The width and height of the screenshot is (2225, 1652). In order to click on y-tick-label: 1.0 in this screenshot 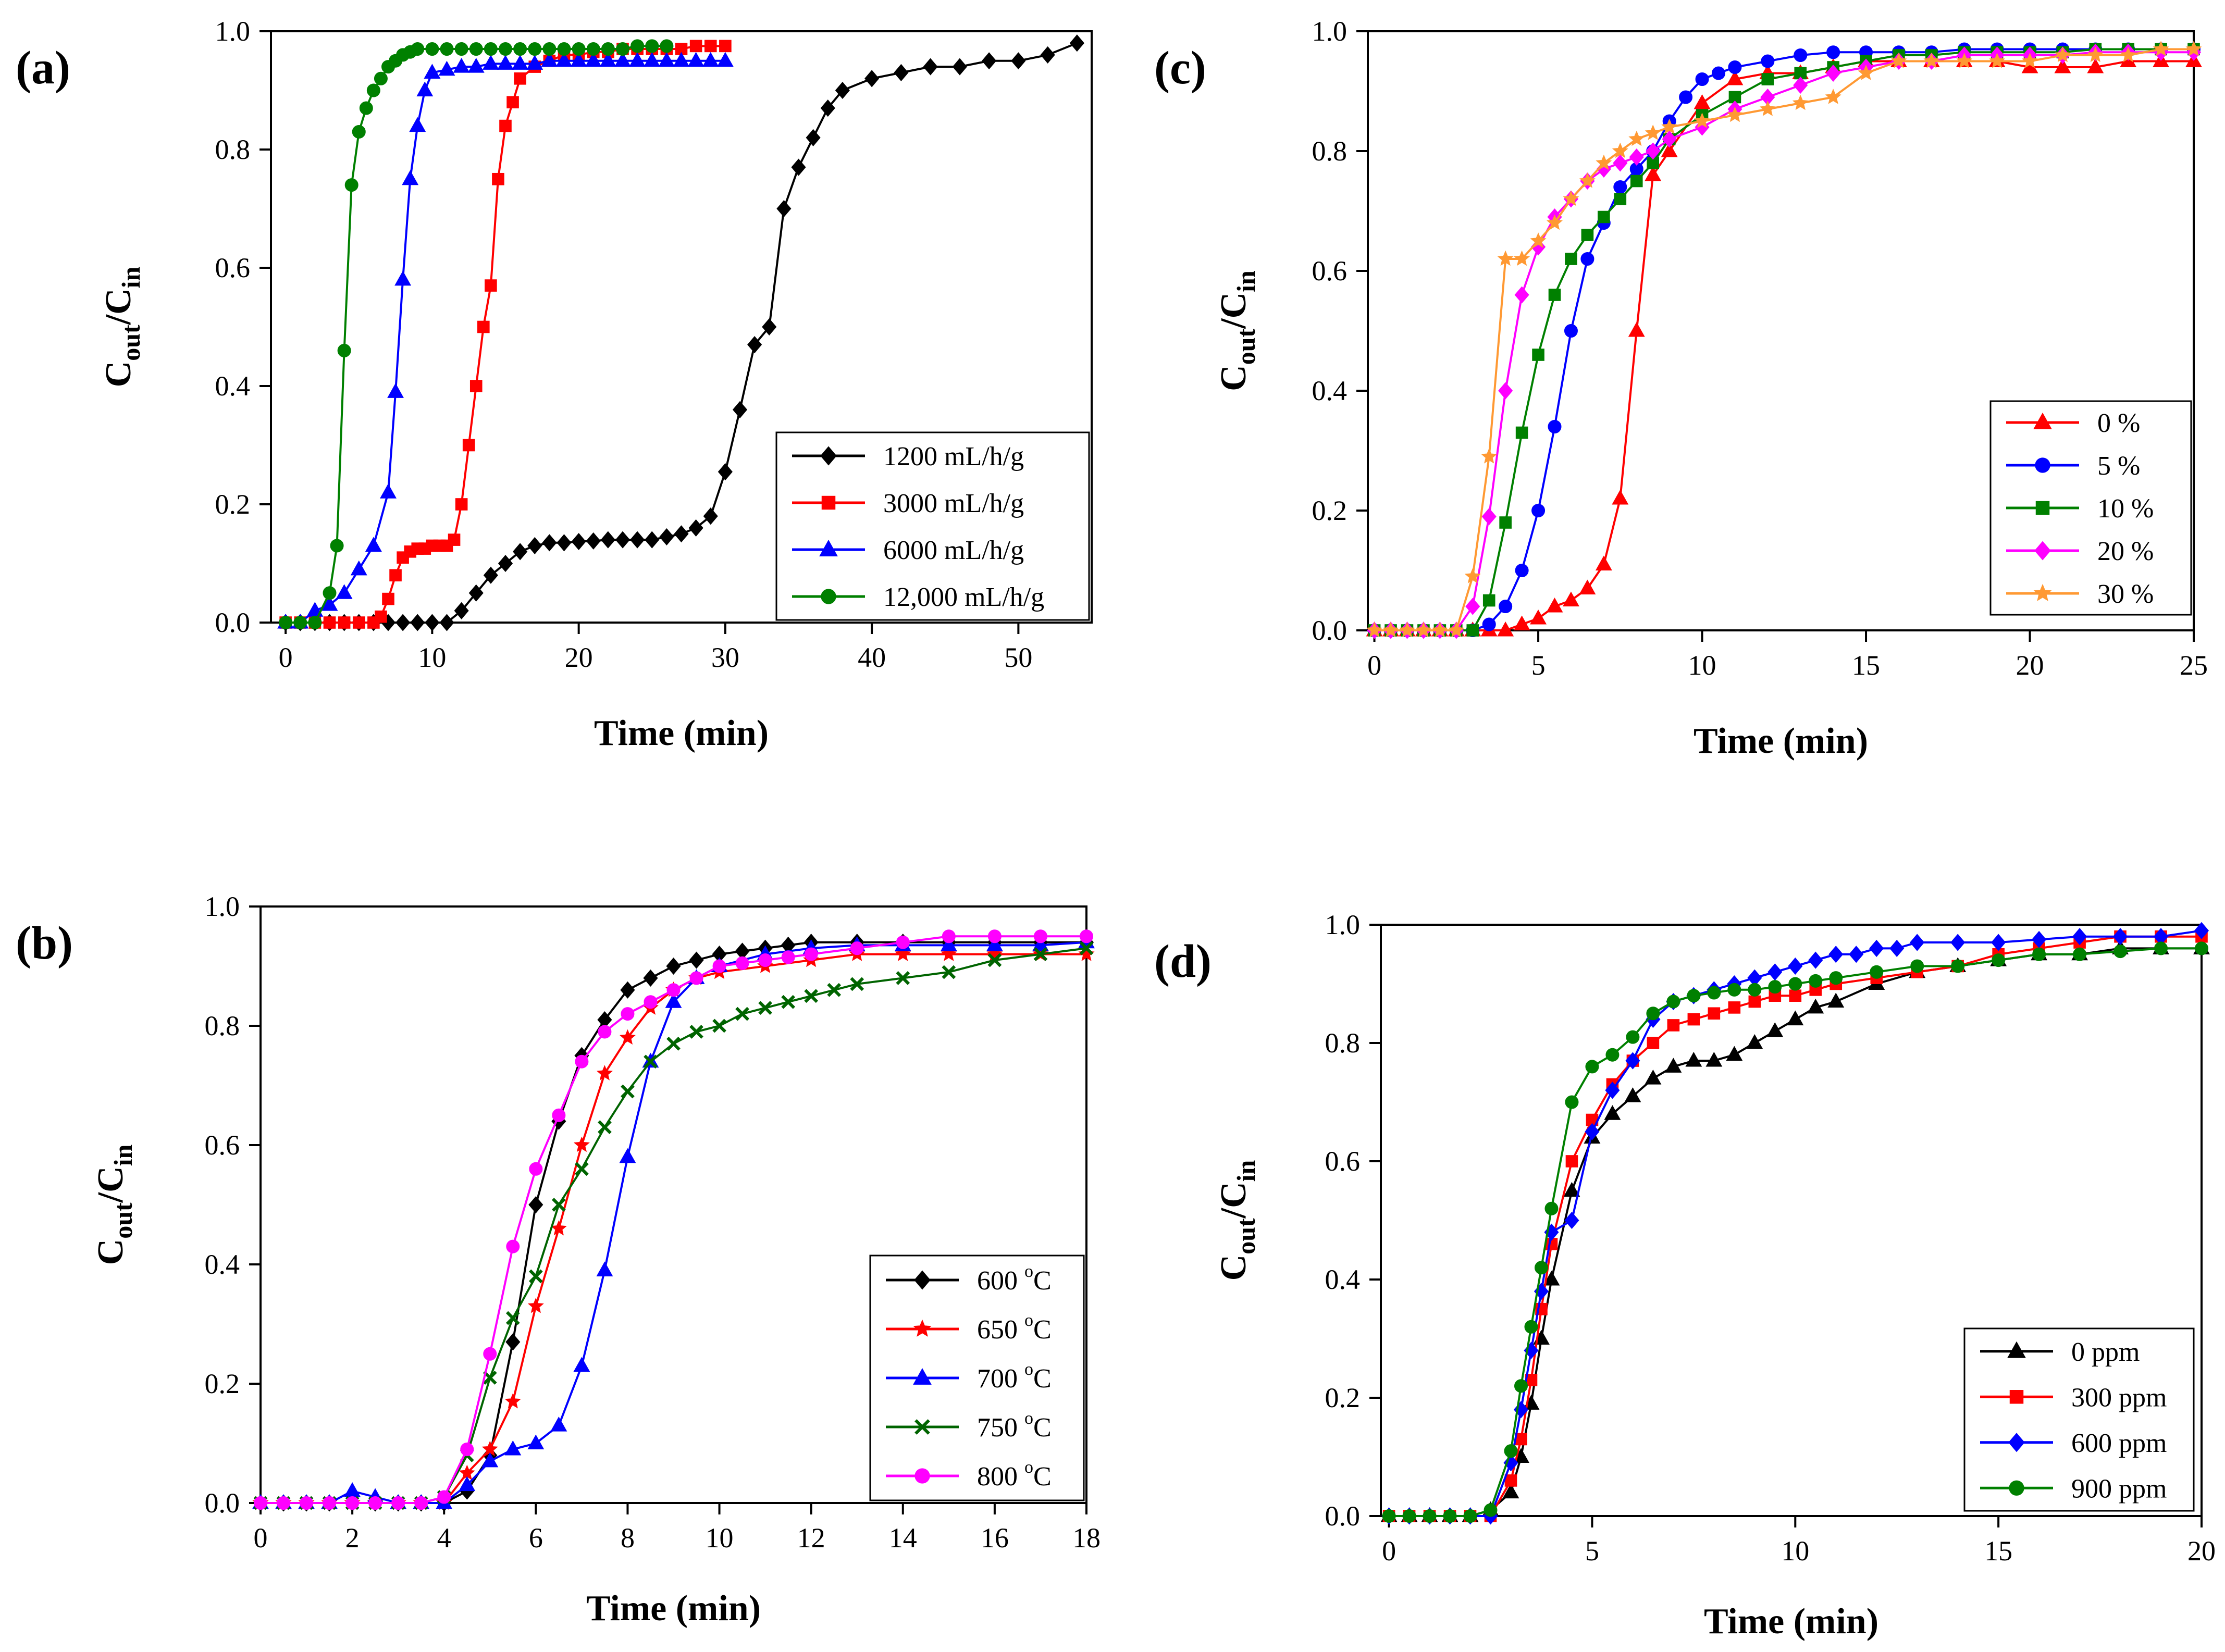, I will do `click(1343, 924)`.